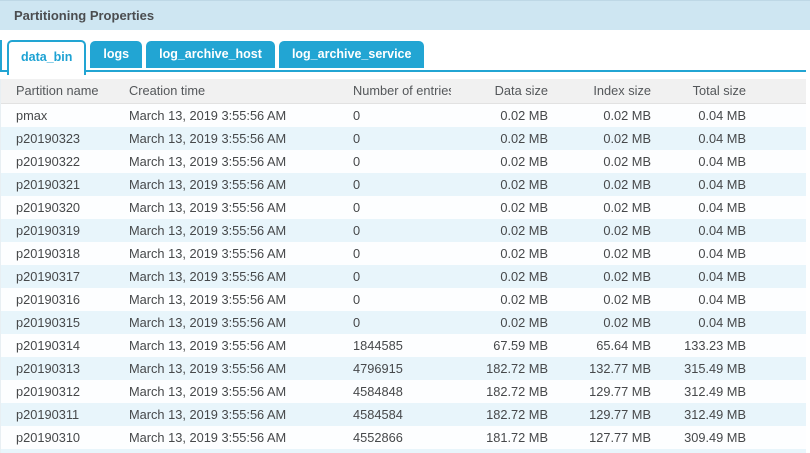 This screenshot has width=810, height=453. Describe the element at coordinates (57, 90) in the screenshot. I see `column-header-partition-name: Partition name` at that location.